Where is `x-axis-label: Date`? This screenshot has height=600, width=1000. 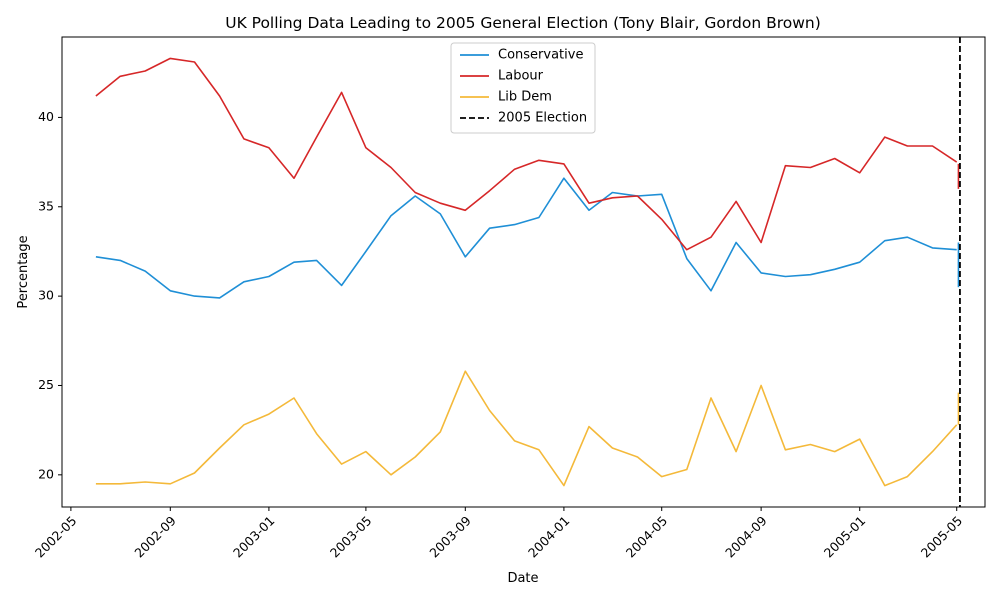 x-axis-label: Date is located at coordinates (522, 578).